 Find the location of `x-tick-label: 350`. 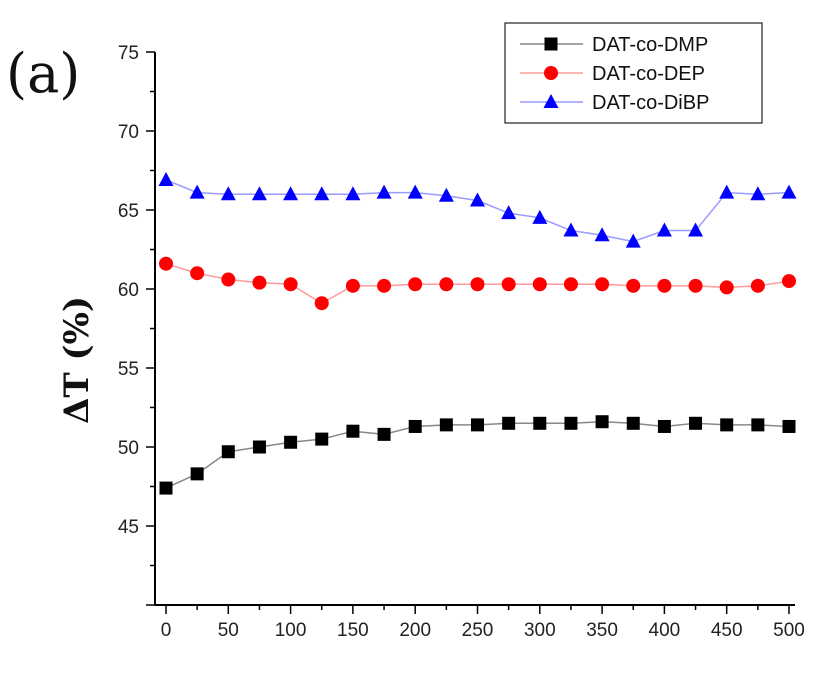

x-tick-label: 350 is located at coordinates (602, 630).